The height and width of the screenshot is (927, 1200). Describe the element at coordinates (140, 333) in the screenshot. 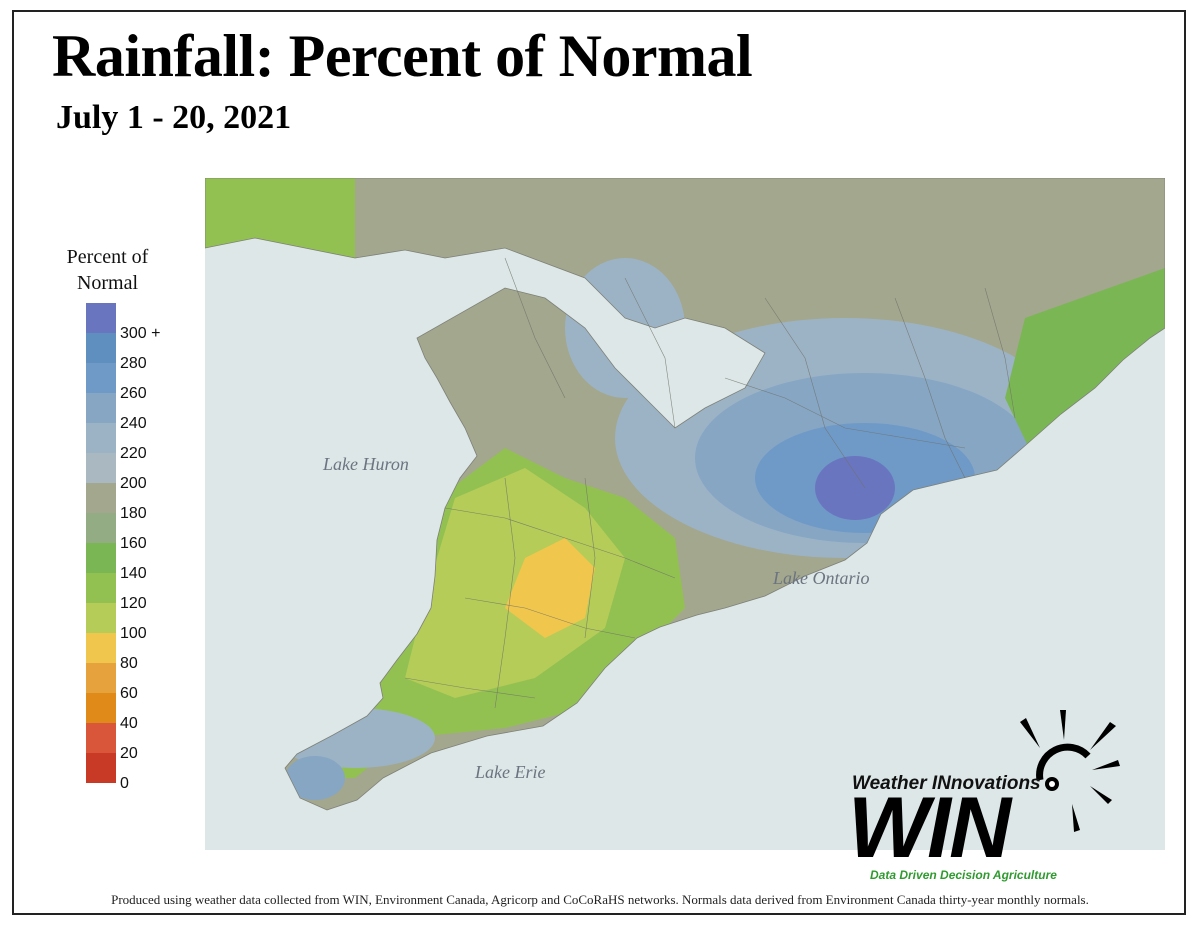

I see `legend-tick-label: 300 +` at that location.